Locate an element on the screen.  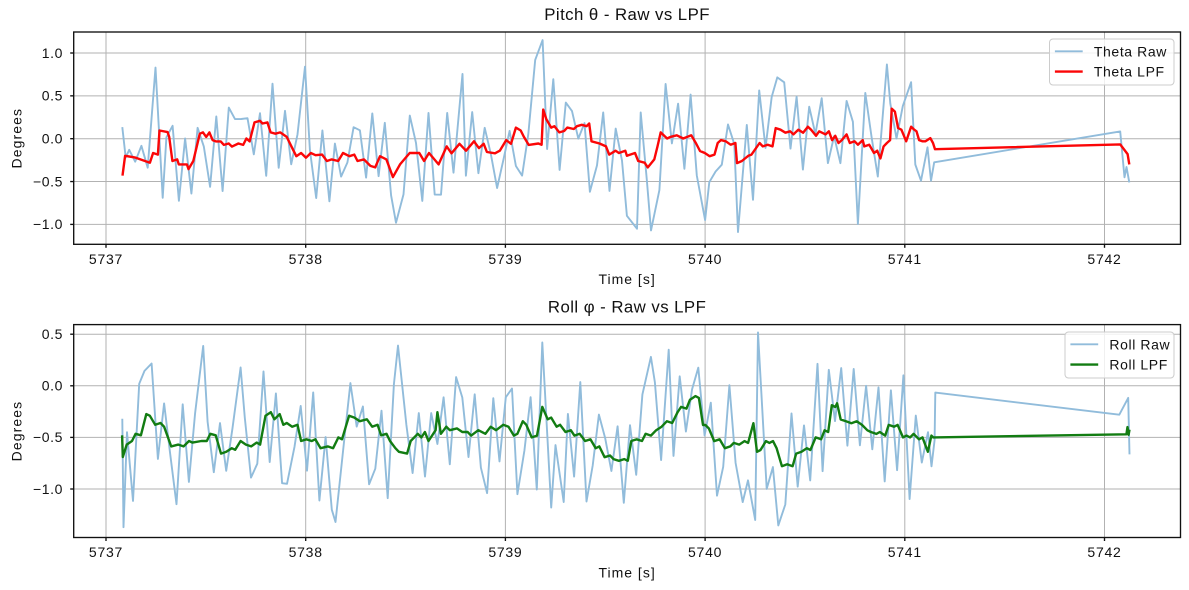
svg-text: Theta Raw is located at coordinates (1130, 51).